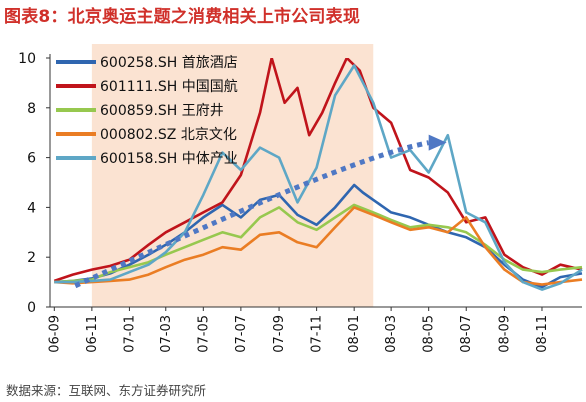 The width and height of the screenshot is (586, 402). I want to click on x-tick-label: 07-07, so click(241, 334).